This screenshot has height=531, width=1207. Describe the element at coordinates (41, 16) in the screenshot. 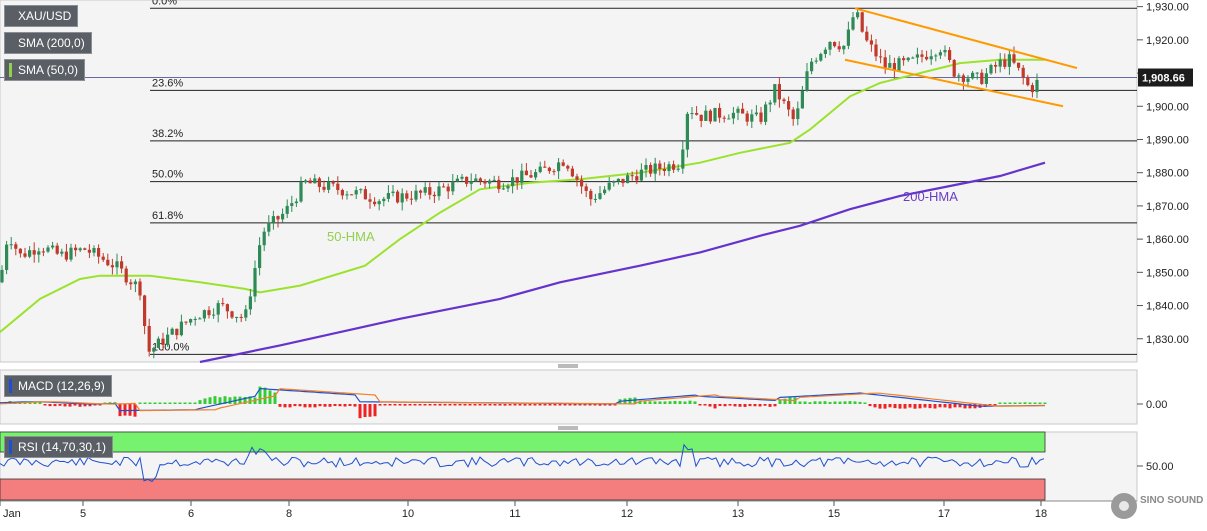

I see `symbol-tag: XAU/USD` at that location.